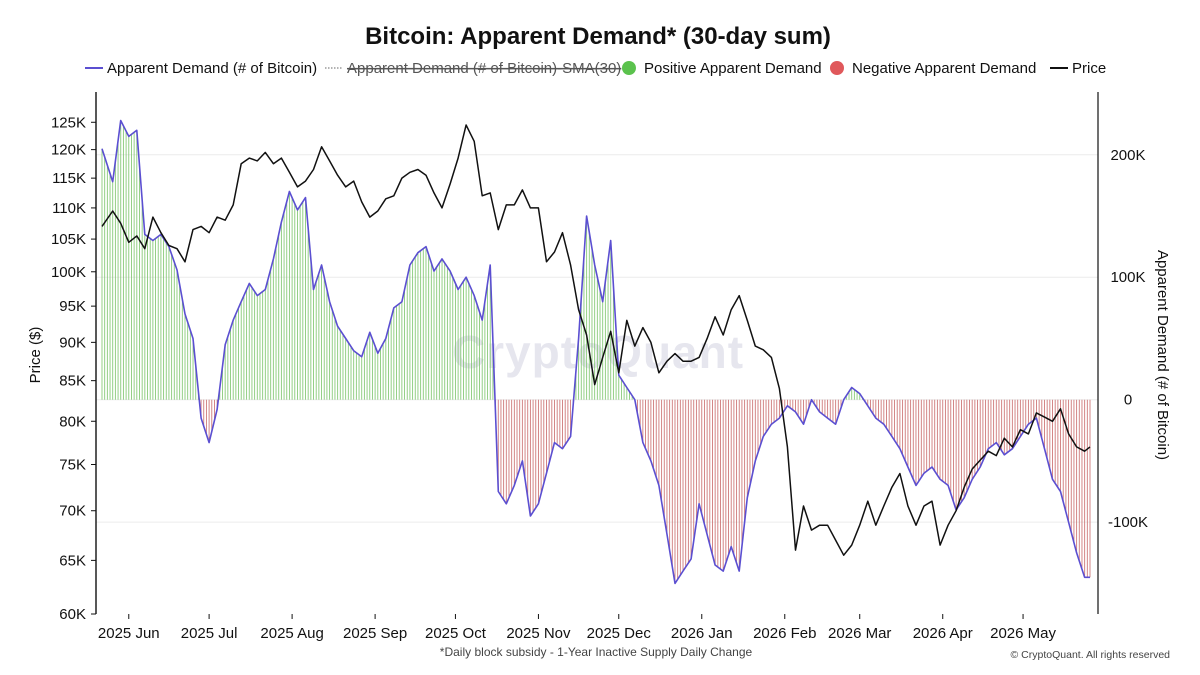  Describe the element at coordinates (1128, 522) in the screenshot. I see `right-tick-label: -100K` at that location.